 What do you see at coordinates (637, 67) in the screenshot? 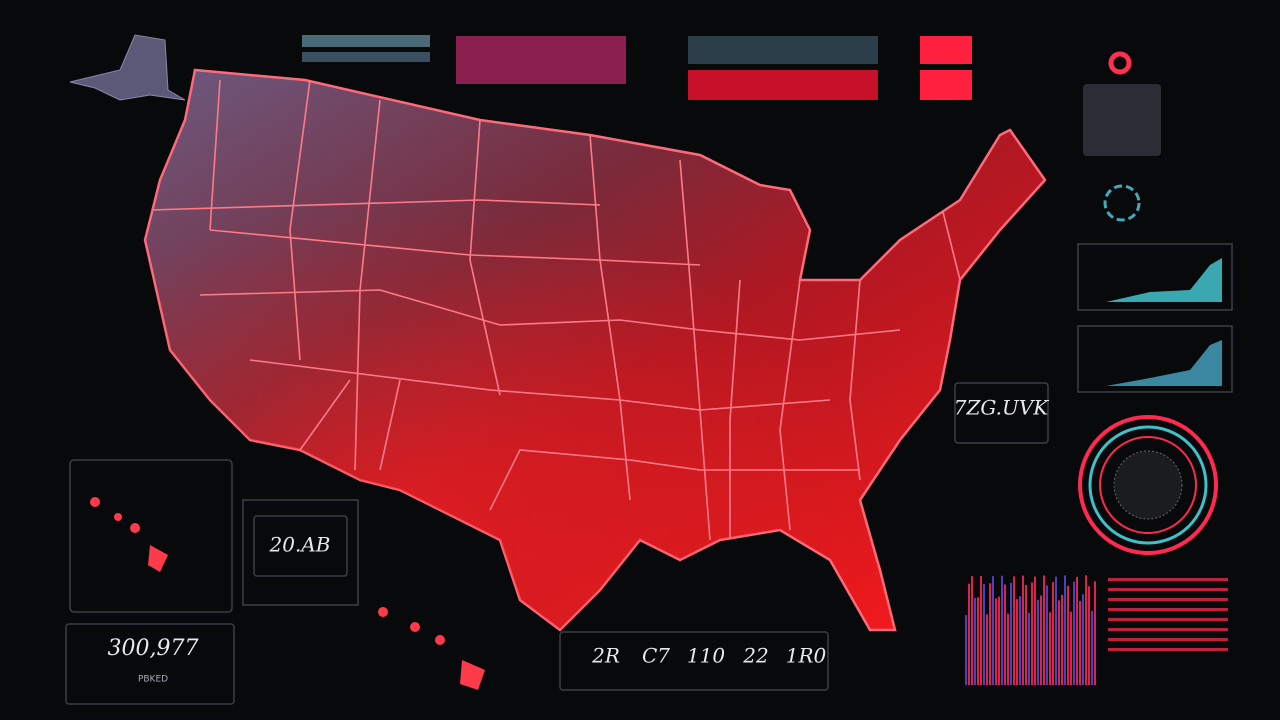
I see `top-indicators` at bounding box center [637, 67].